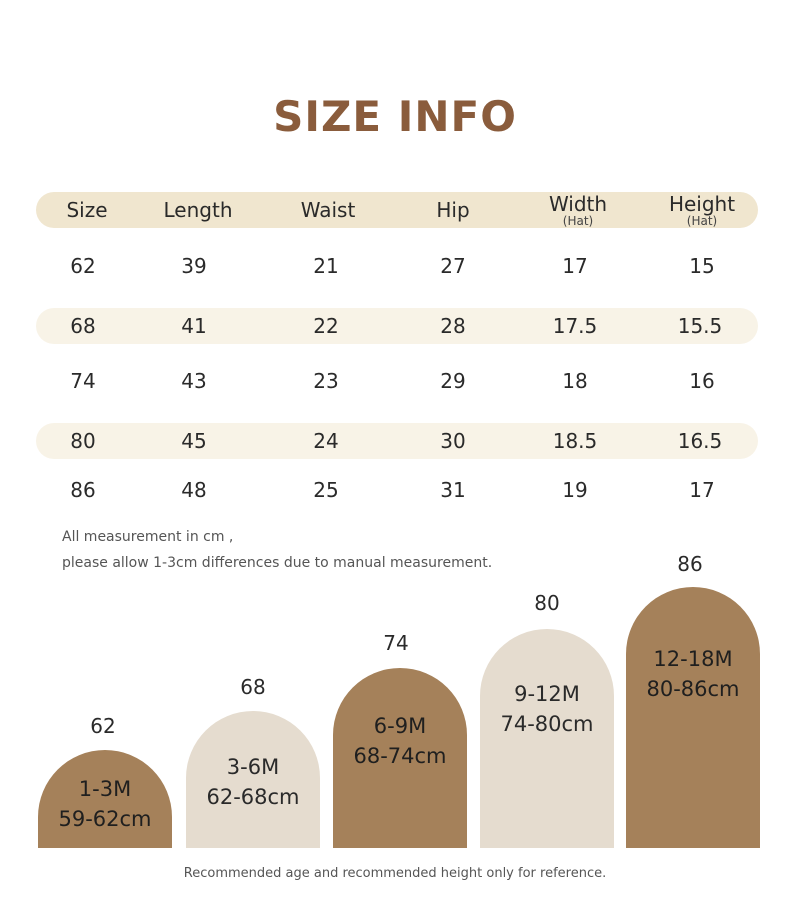 This screenshot has width=790, height=921. What do you see at coordinates (702, 266) in the screenshot?
I see `table-cell: 15` at bounding box center [702, 266].